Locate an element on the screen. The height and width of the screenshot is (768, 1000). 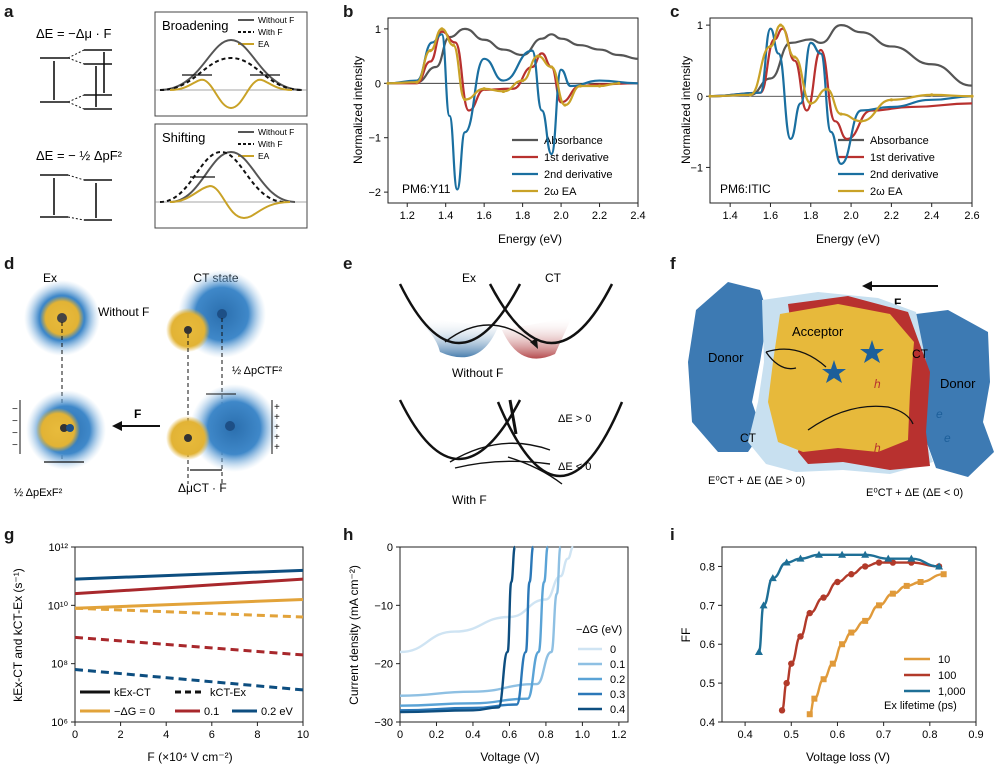
b-material: PM6:Y11 is located at coordinates (426, 189).